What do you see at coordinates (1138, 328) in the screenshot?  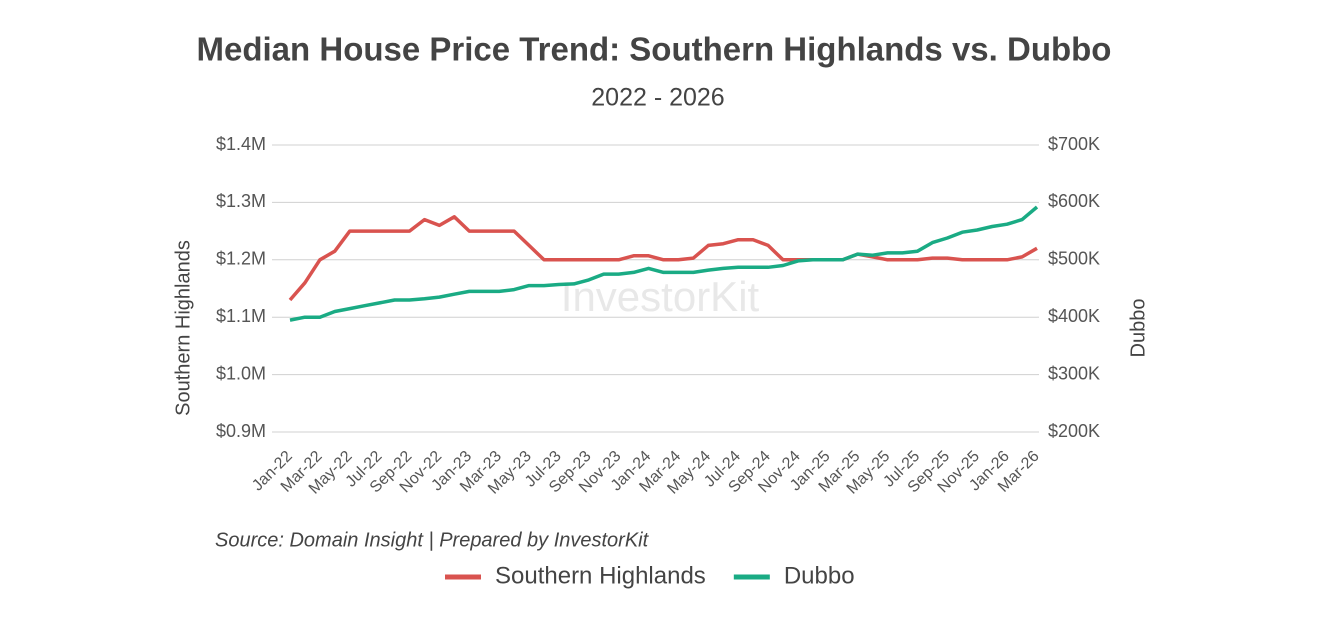 I see `y2-axis-title: Dubbo` at bounding box center [1138, 328].